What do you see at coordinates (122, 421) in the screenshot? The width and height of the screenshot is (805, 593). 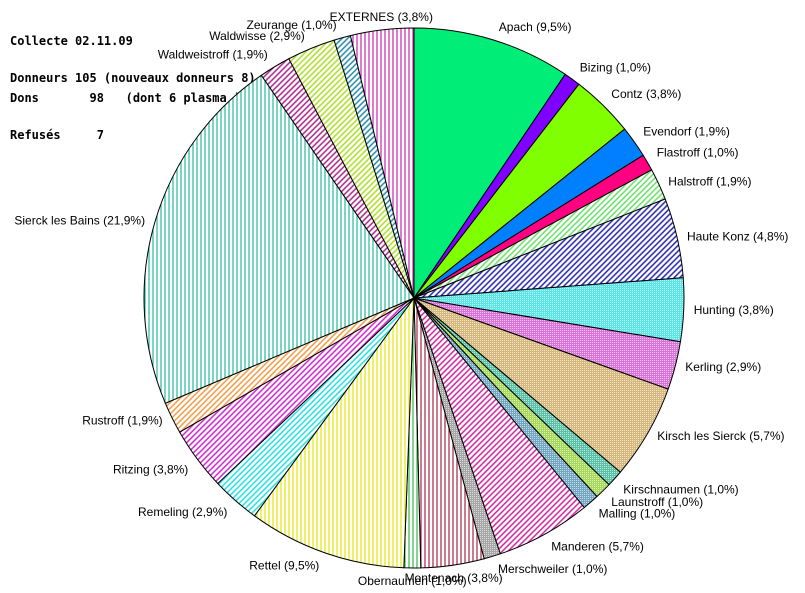 I see `slice-label-rustroff: Rustroff (1,9%)` at bounding box center [122, 421].